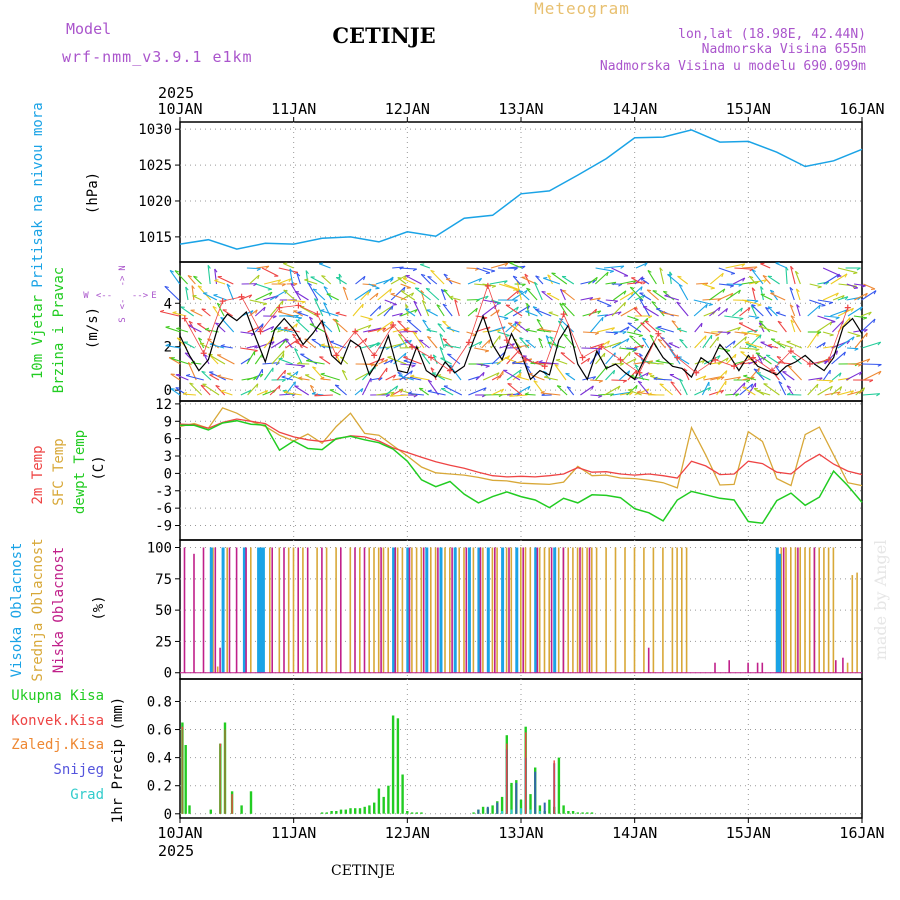 This screenshot has height=900, width=900. Describe the element at coordinates (153, 296) in the screenshot. I see `compass-e: E` at that location.